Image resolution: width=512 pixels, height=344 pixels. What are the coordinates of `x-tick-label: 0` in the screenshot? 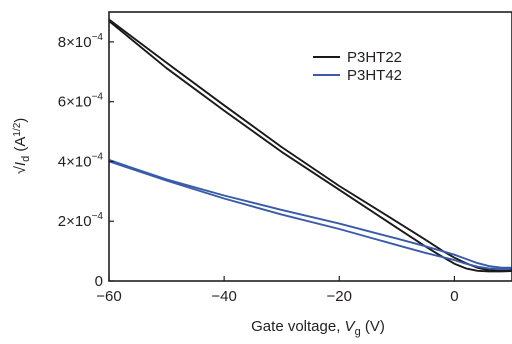 It's located at (454, 296).